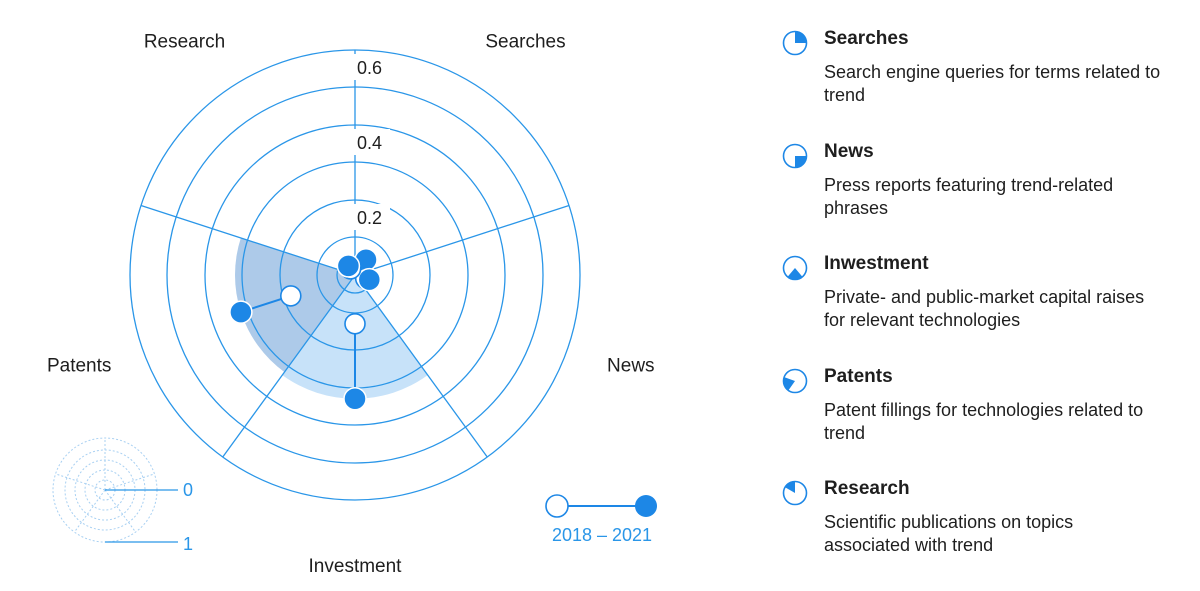 The height and width of the screenshot is (591, 1200). I want to click on scale-key-high-label: 1, so click(188, 544).